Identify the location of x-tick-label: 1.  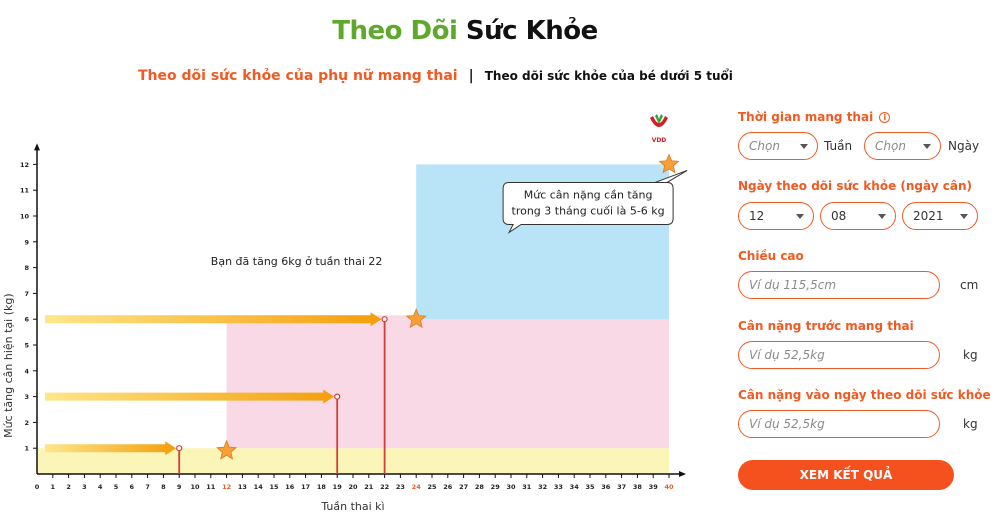
(53, 487).